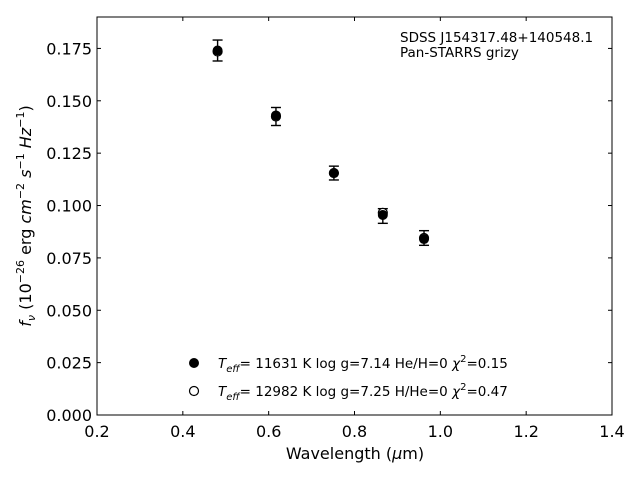  Describe the element at coordinates (525, 431) in the screenshot. I see `x-tick-label: 1.2` at that location.